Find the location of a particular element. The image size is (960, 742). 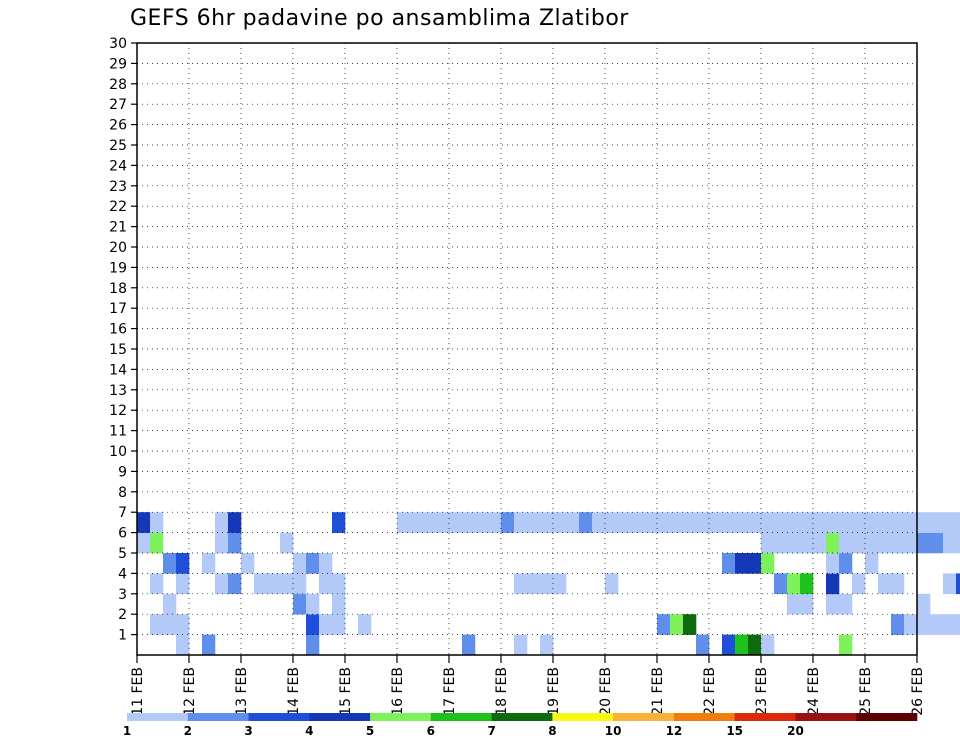

x-tick-label: 11 FEB is located at coordinates (138, 691).